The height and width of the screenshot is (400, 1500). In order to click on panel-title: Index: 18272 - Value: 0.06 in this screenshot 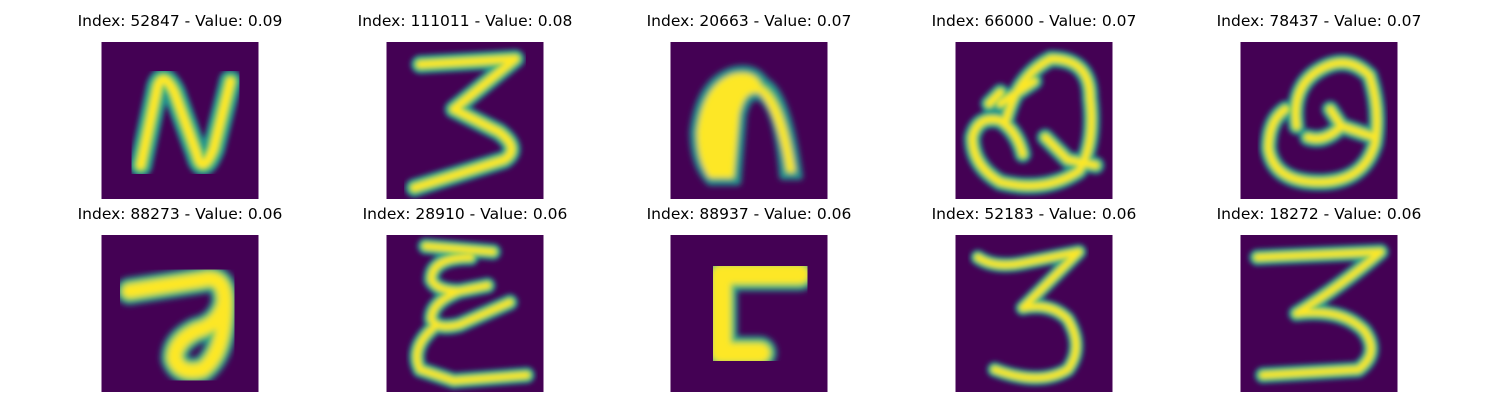, I will do `click(1319, 214)`.